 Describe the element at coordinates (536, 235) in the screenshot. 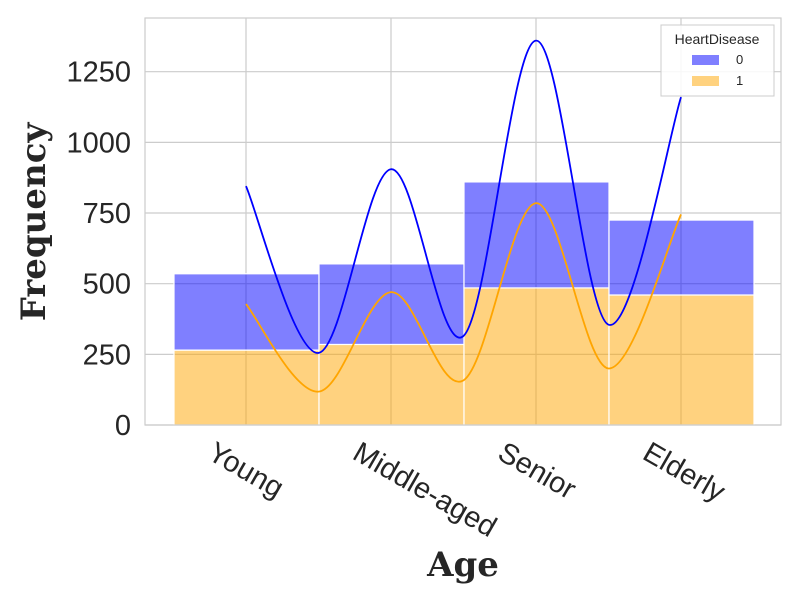

I see `bar-series-0-senior` at that location.